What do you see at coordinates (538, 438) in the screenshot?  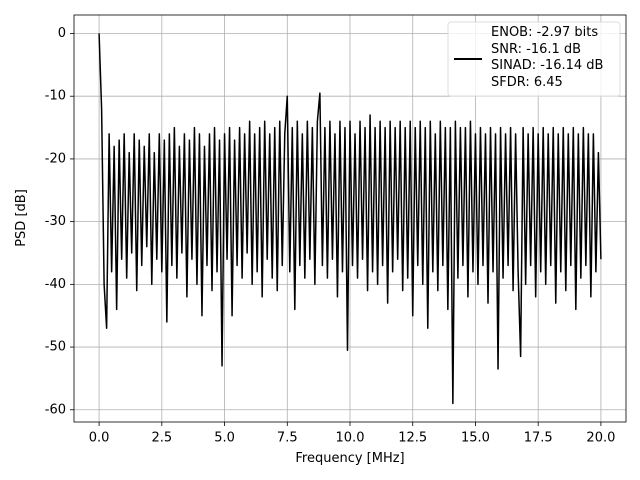 I see `x-tick-label: 17.5` at bounding box center [538, 438].